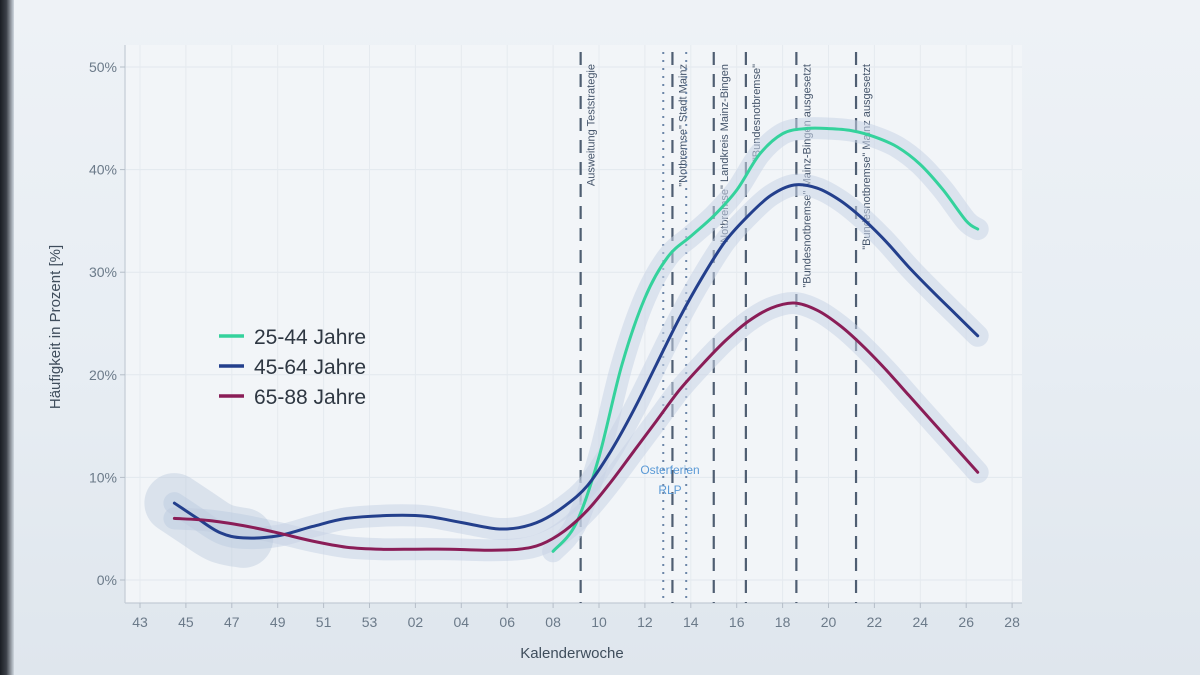 This screenshot has height=675, width=1200. What do you see at coordinates (310, 397) in the screenshot?
I see `legend-label: 65-88 Jahre` at bounding box center [310, 397].